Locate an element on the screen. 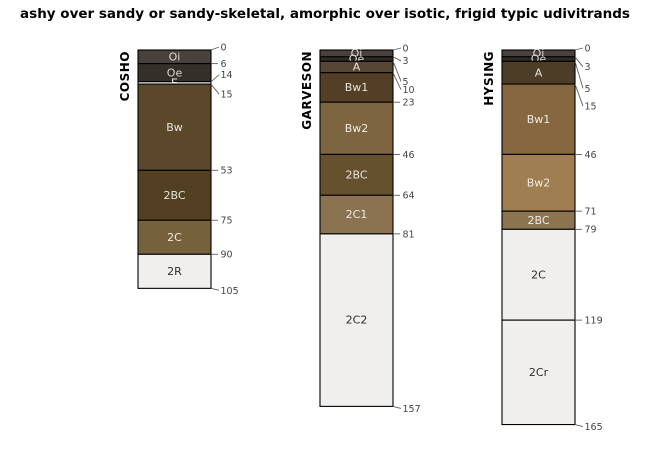 The image size is (650, 450). horizon-label: Oe is located at coordinates (175, 72).